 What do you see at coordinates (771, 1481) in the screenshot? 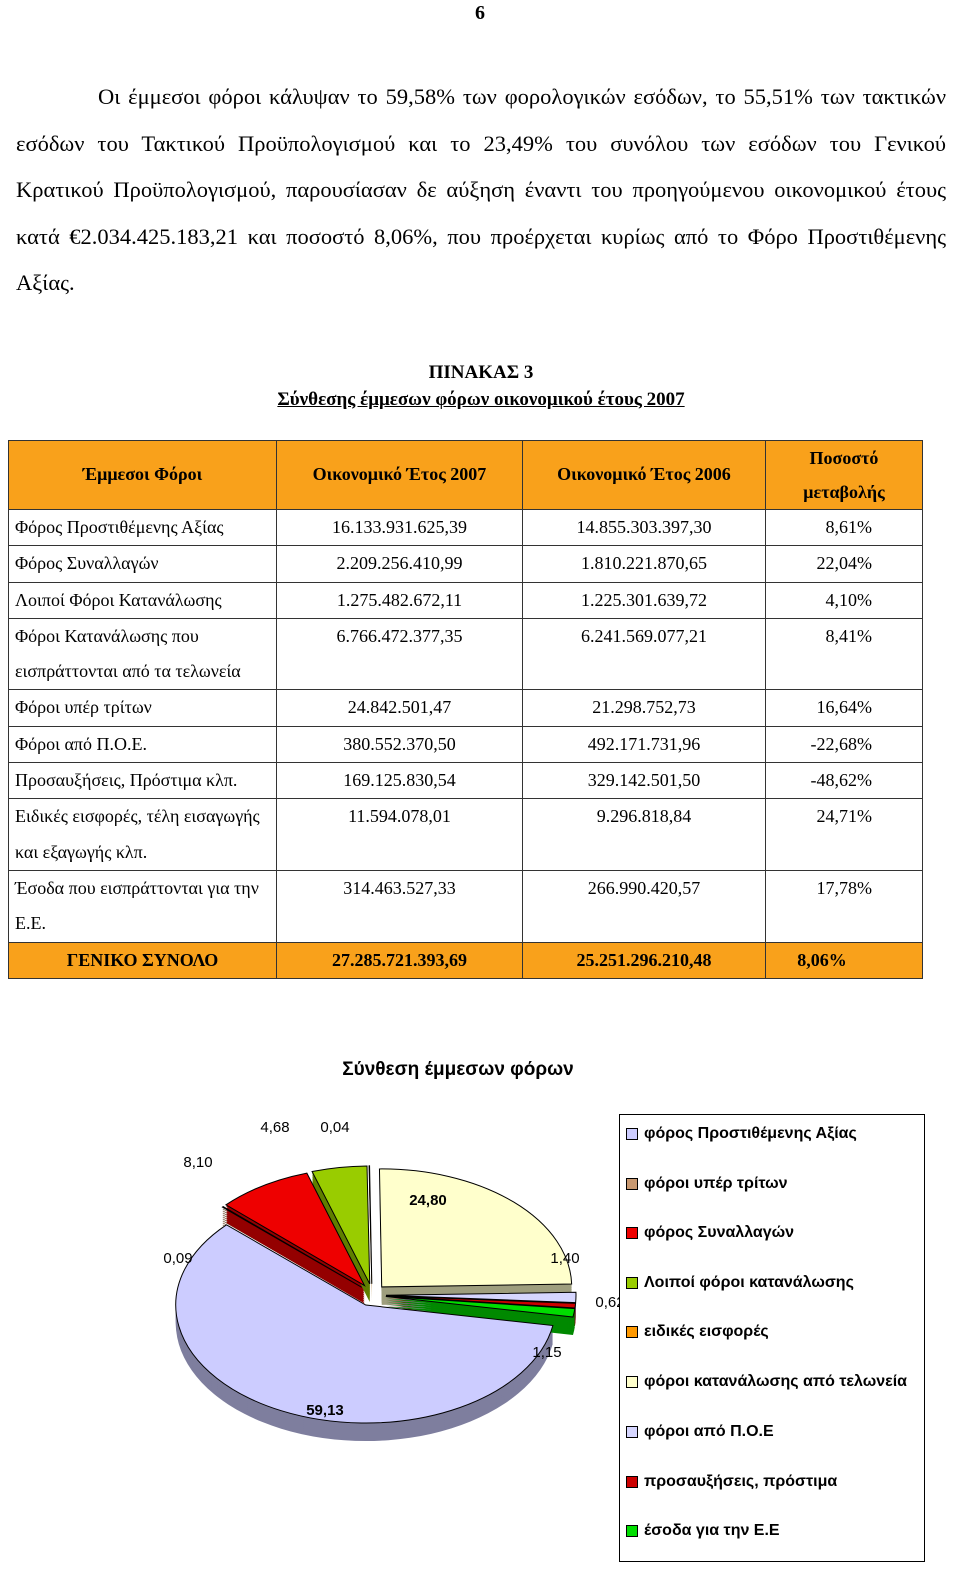
I see `legend-item: προσαυξήσεις, πρόστιμα` at bounding box center [771, 1481].